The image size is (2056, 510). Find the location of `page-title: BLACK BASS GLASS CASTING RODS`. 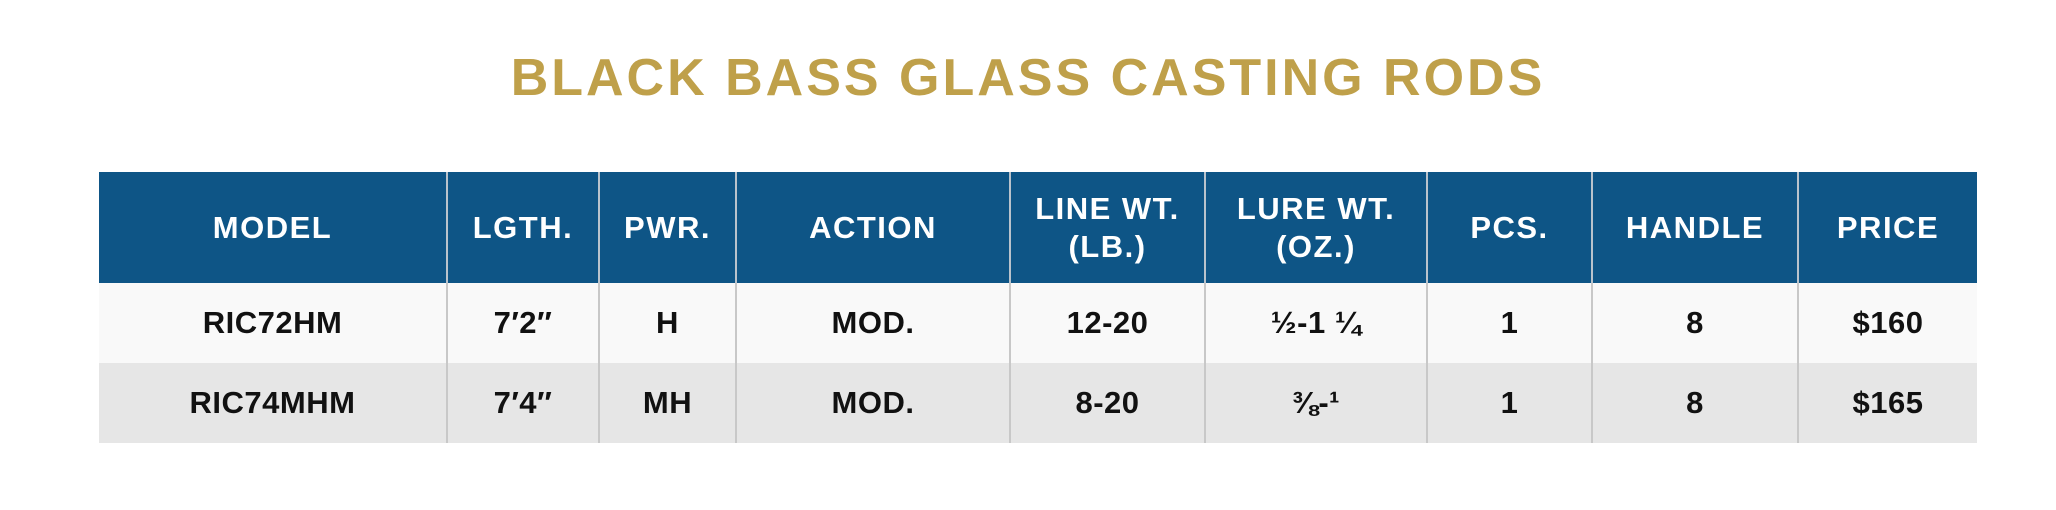

page-title: BLACK BASS GLASS CASTING RODS is located at coordinates (1028, 78).